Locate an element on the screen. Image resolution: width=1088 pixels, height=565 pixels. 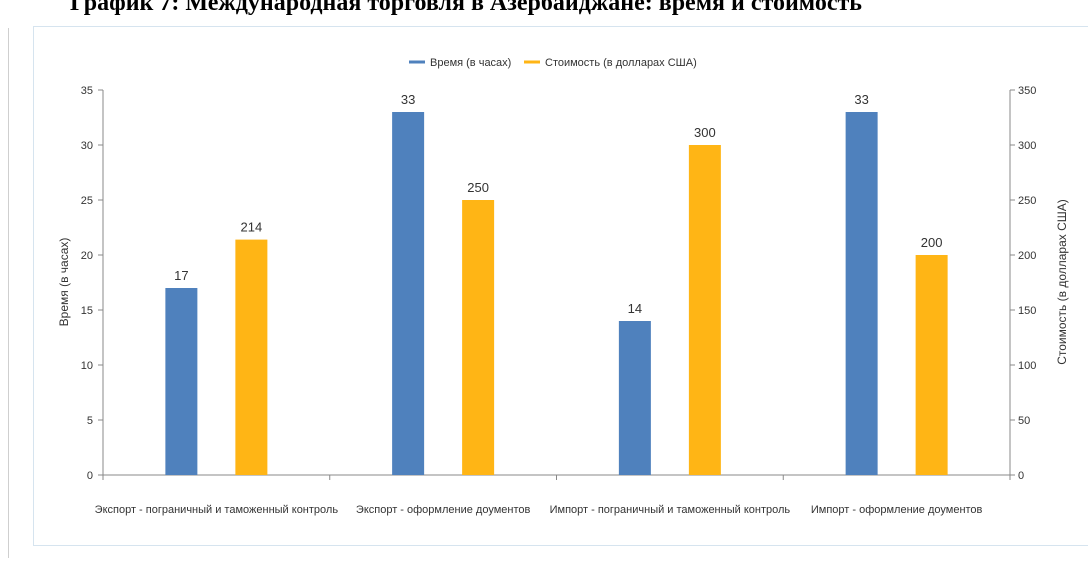
legend-label-cost: Стоимость (в долларах США) is located at coordinates (621, 63).